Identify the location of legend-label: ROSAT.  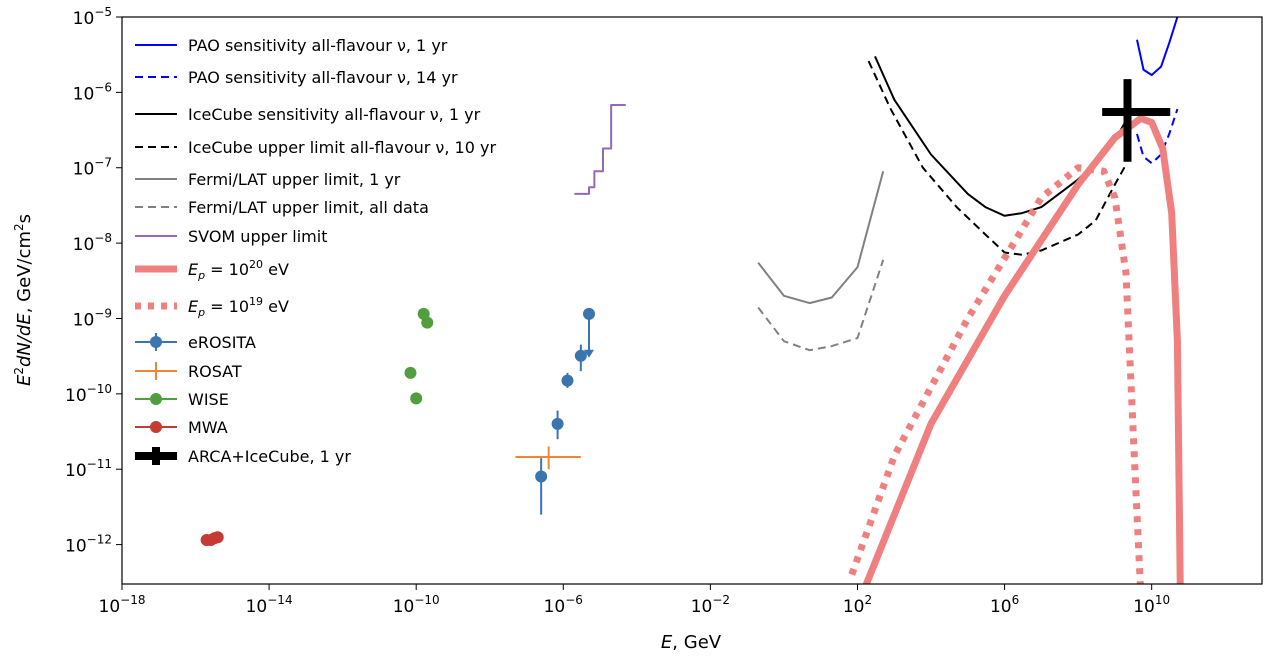
(215, 371).